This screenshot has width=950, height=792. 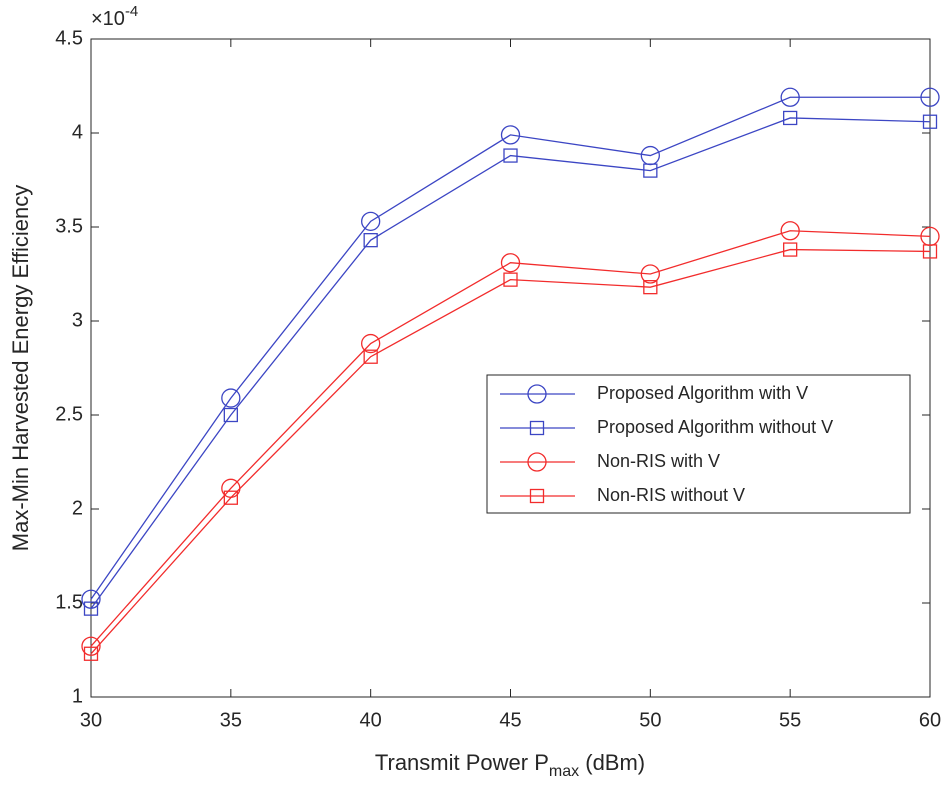 What do you see at coordinates (69, 38) in the screenshot?
I see `y-tick-label: 4.5` at bounding box center [69, 38].